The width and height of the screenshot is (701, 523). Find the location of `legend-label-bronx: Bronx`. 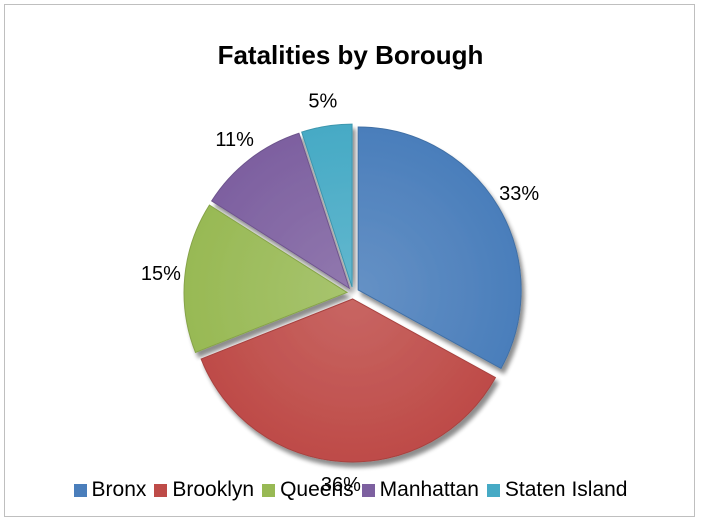

legend-label-bronx: Bronx is located at coordinates (119, 489).